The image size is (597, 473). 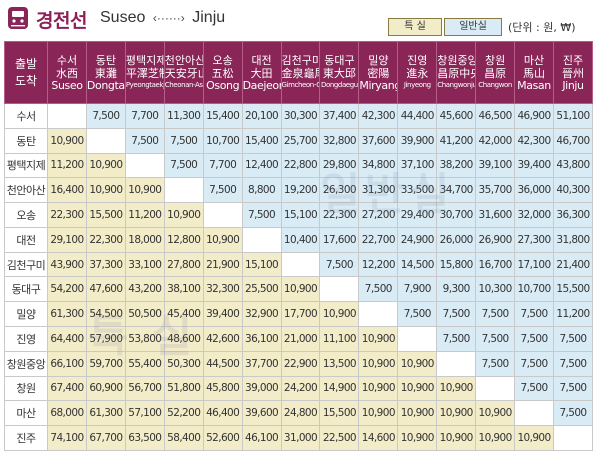 What do you see at coordinates (144, 239) in the screenshot?
I see `fare-cell: 18,000` at bounding box center [144, 239].